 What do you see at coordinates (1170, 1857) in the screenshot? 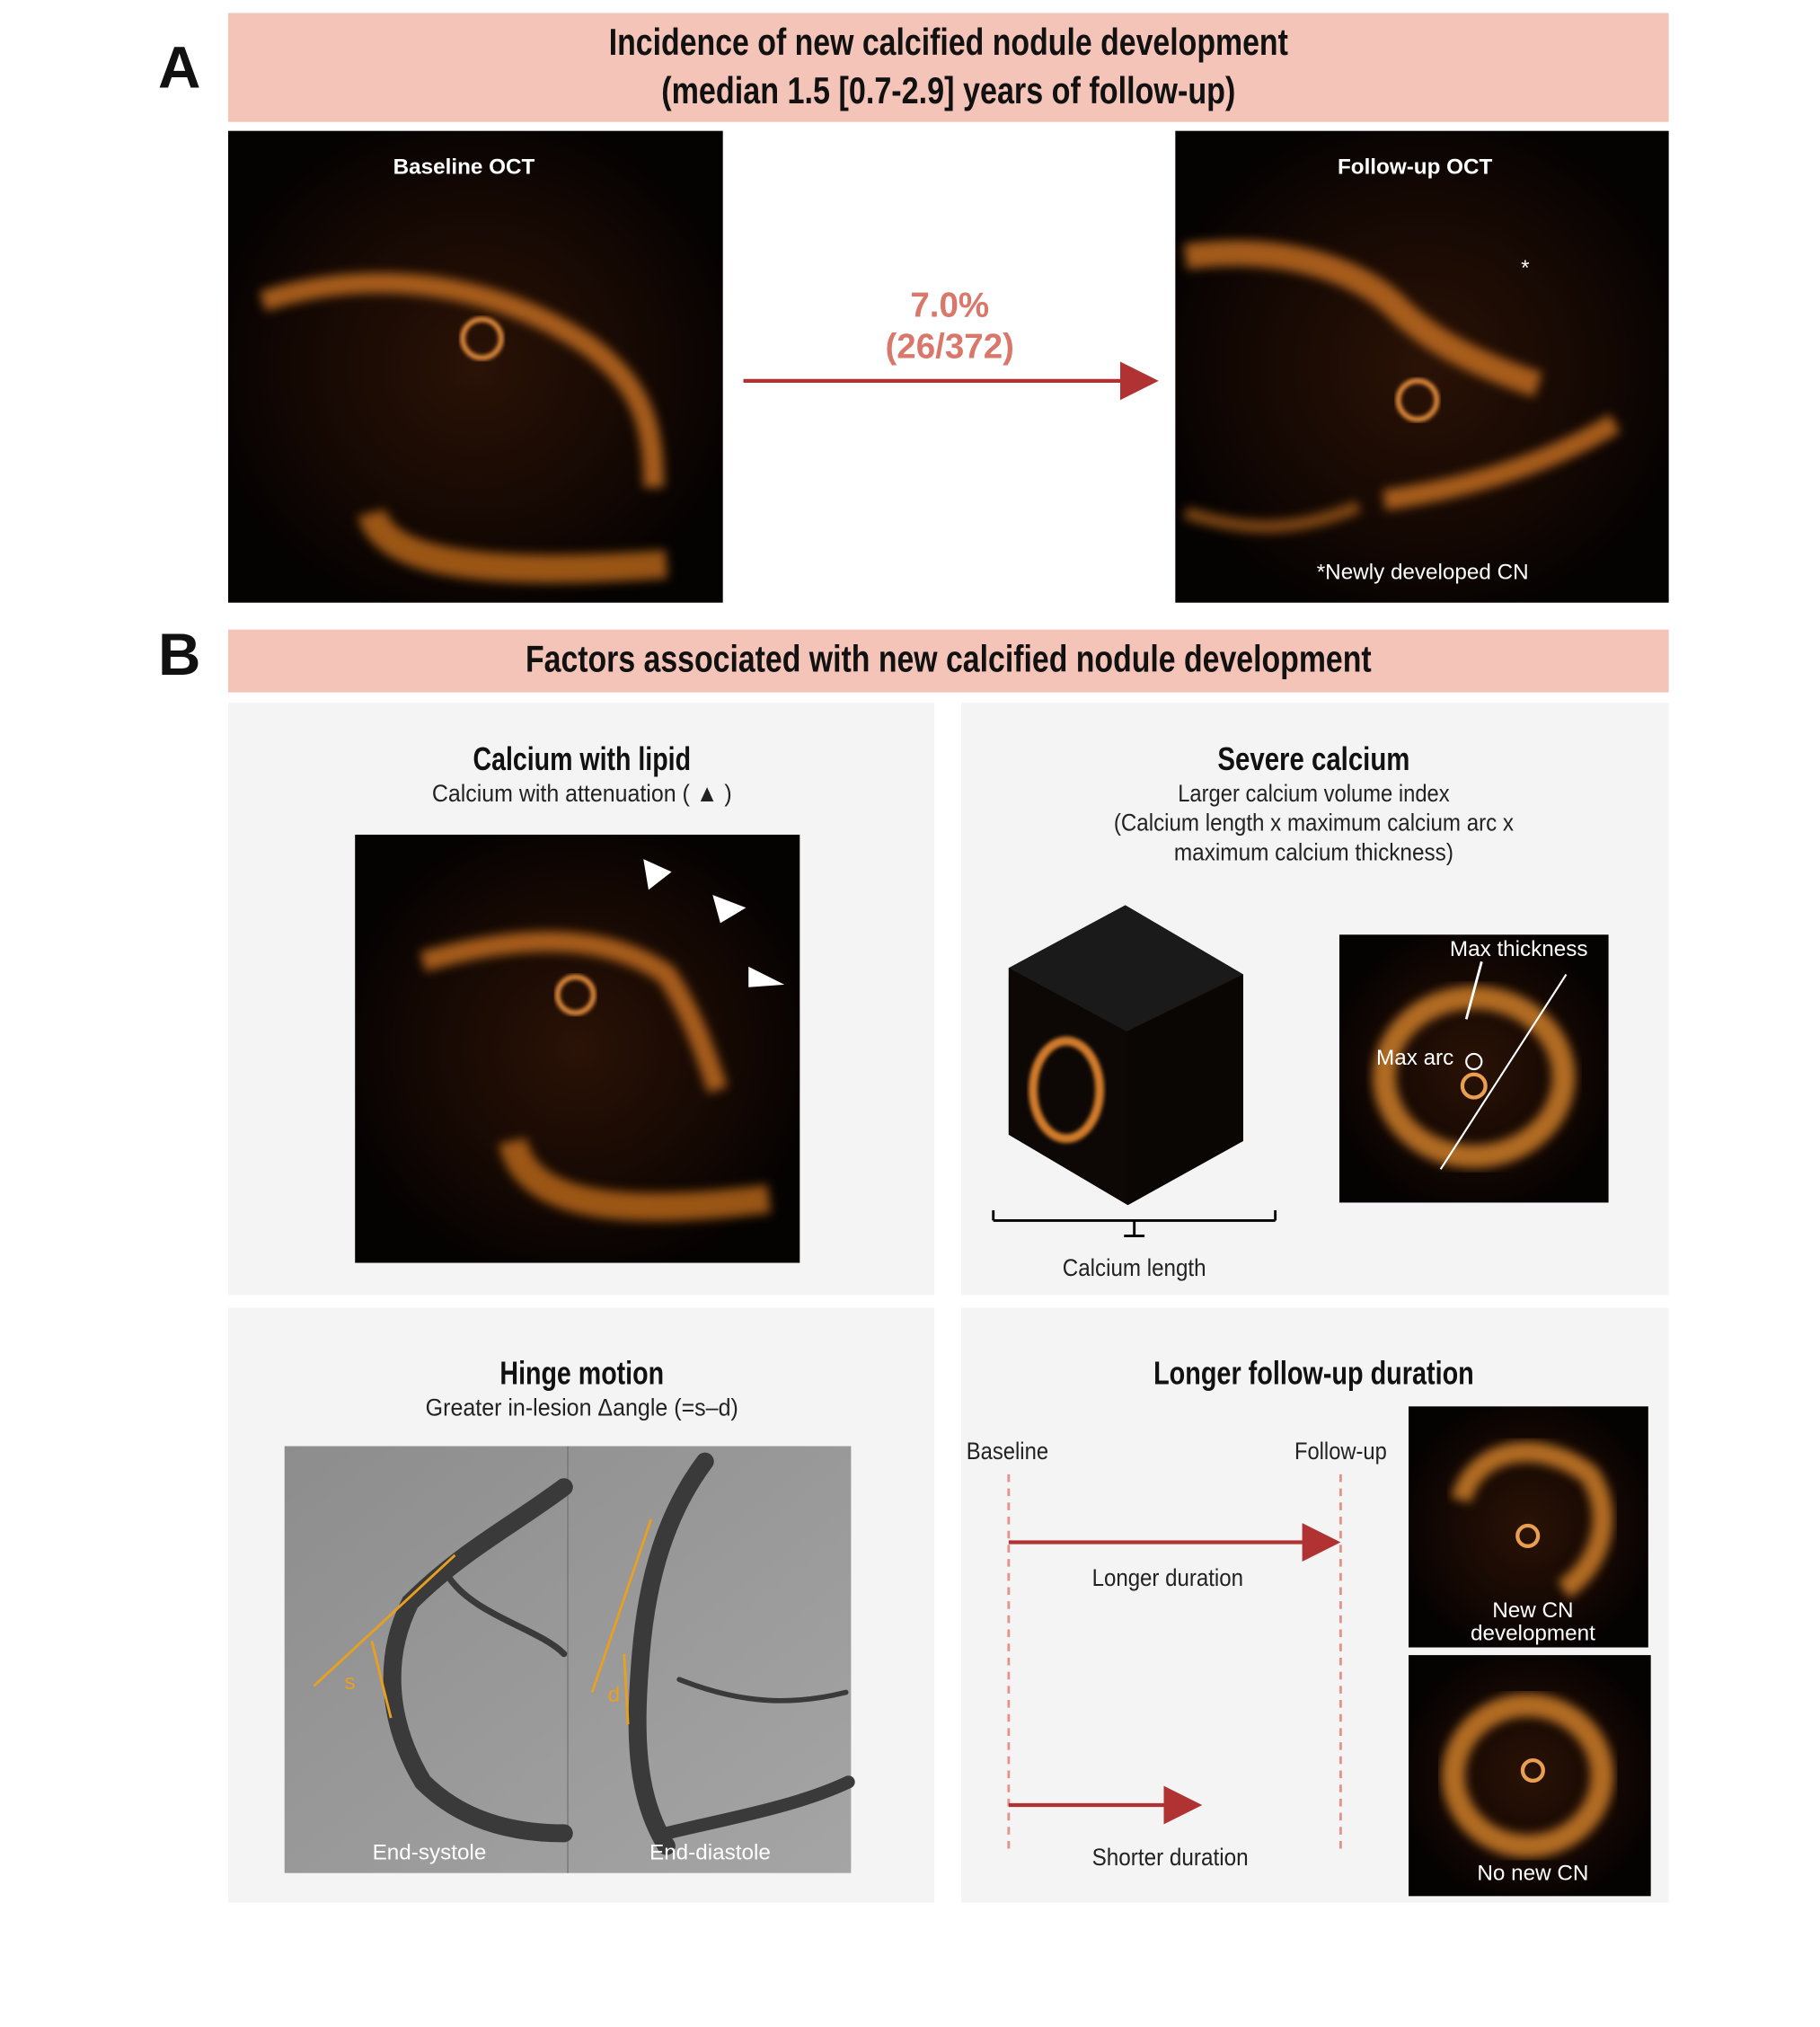
I see `label: Shorter duration` at bounding box center [1170, 1857].